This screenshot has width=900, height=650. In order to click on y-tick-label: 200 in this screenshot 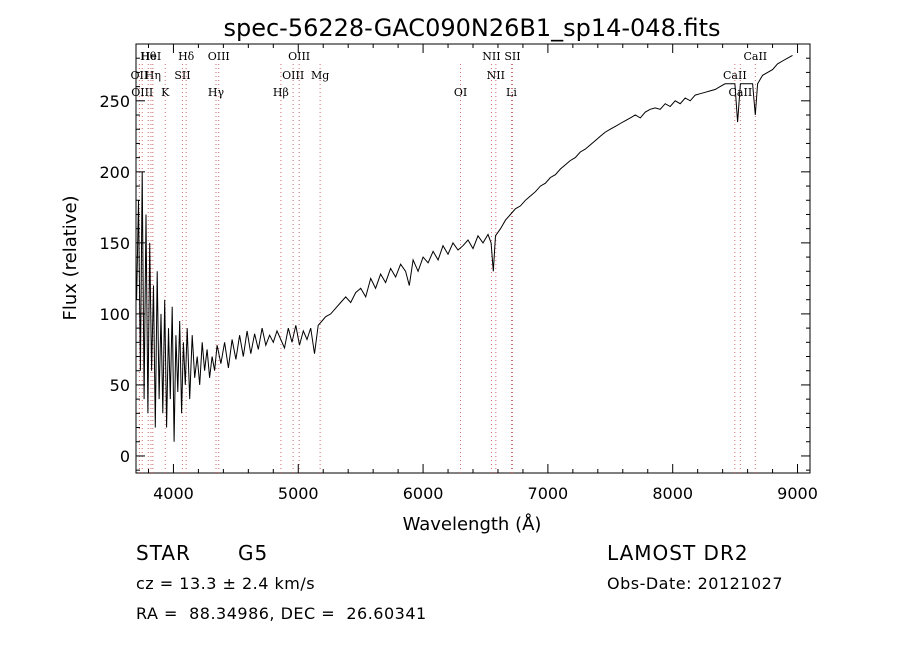, I will do `click(114, 172)`.